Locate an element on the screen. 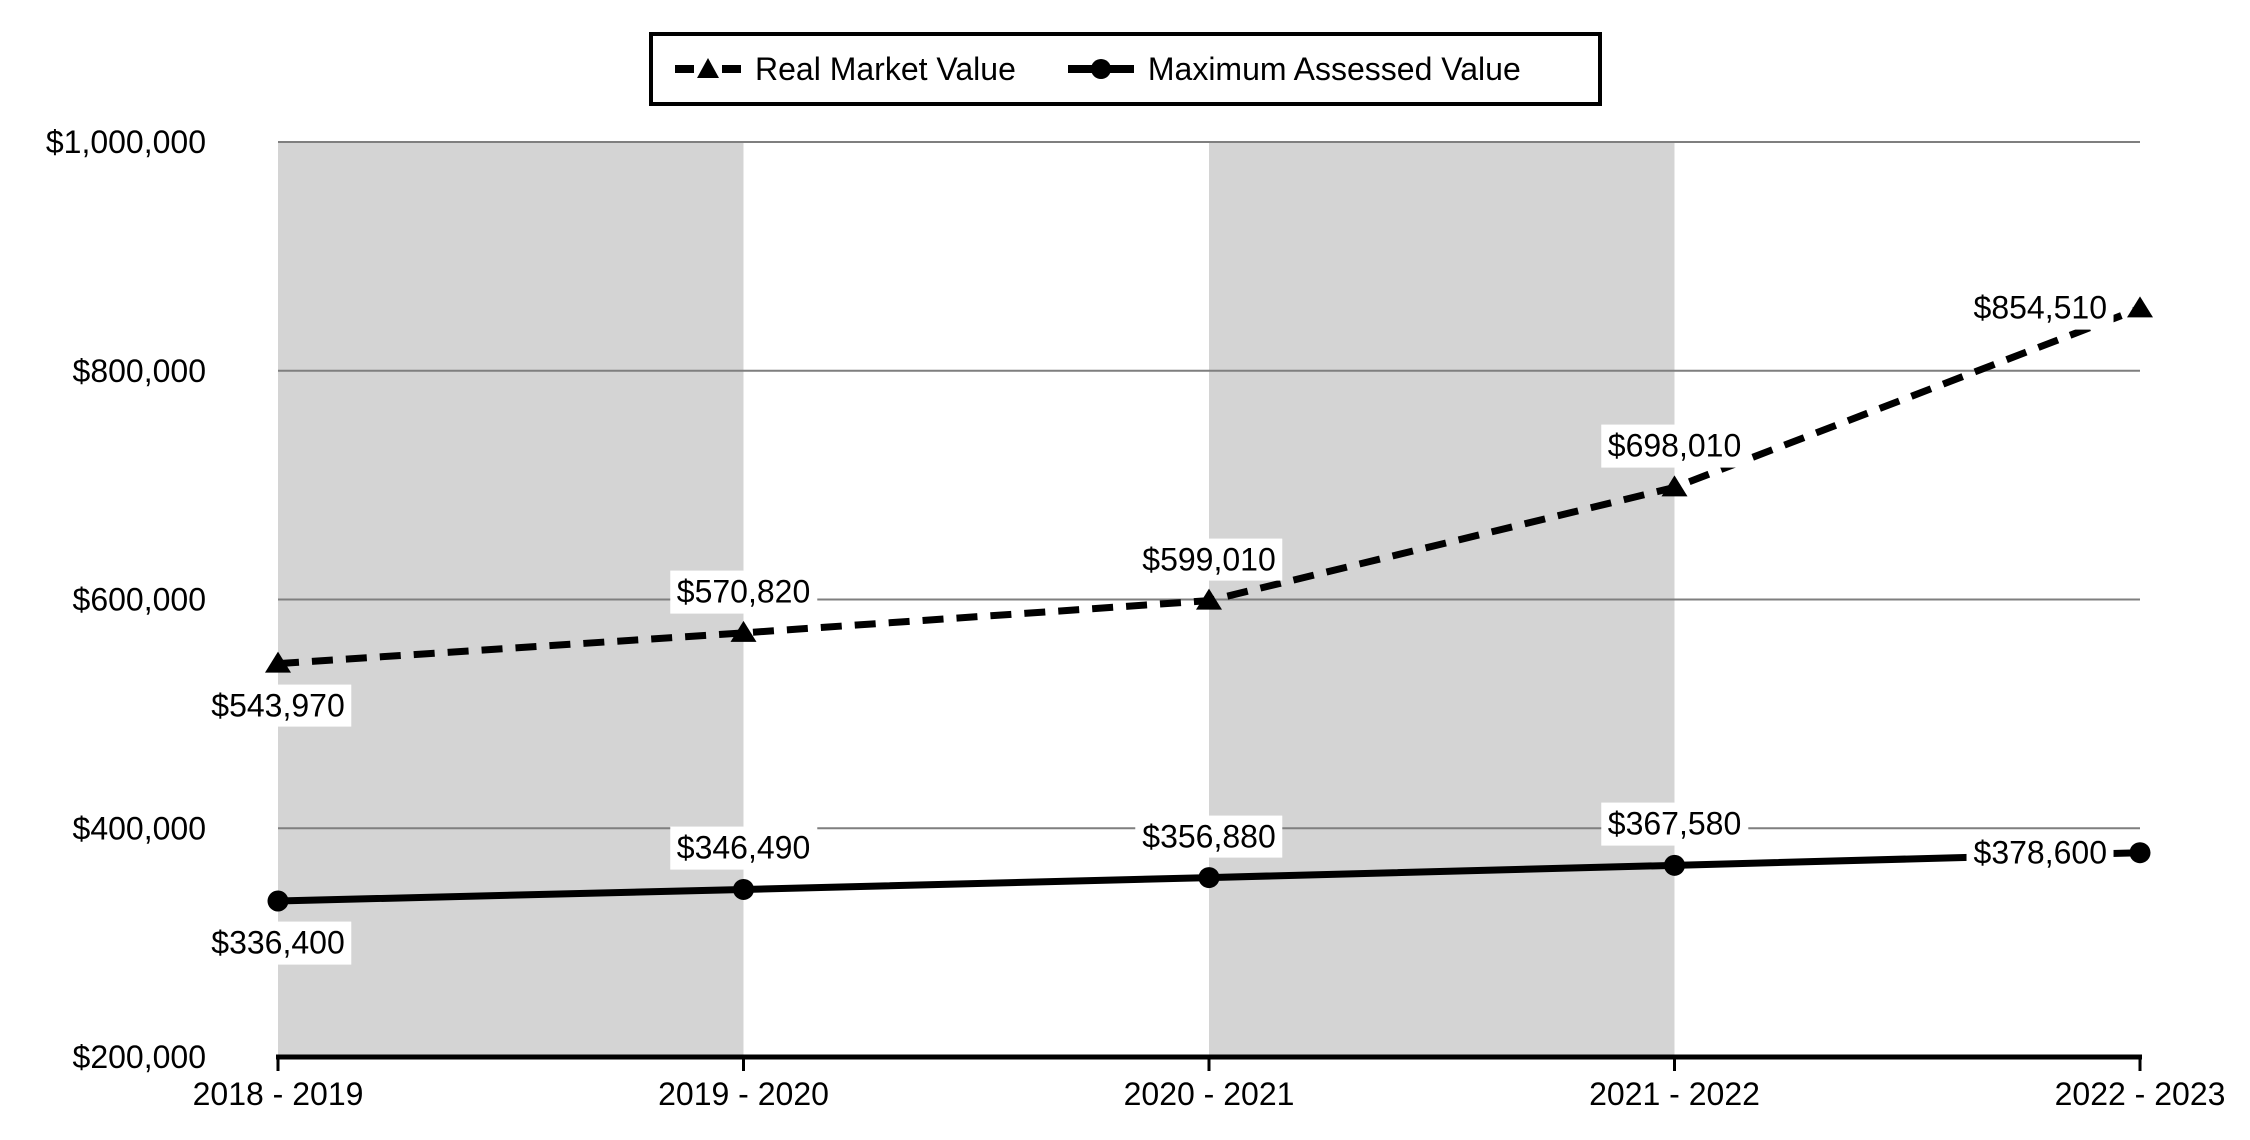  legend: Real Market Value Maximum Assessed Value is located at coordinates (1125, 69).